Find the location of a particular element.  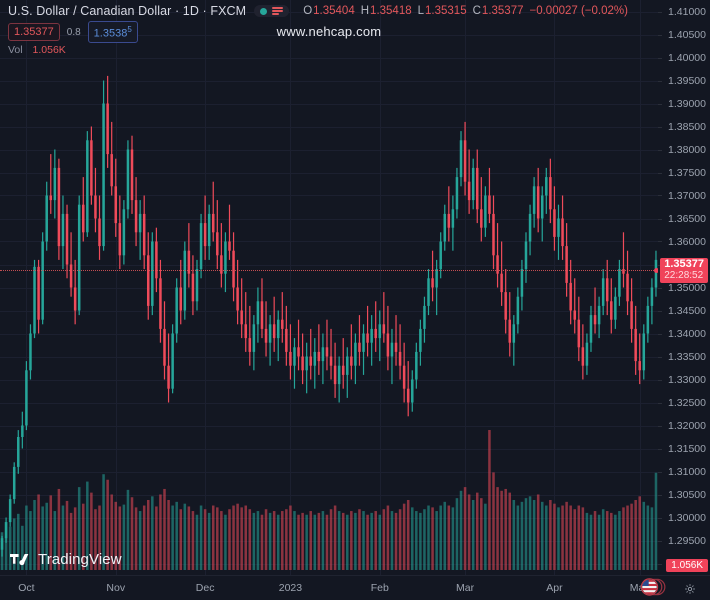

current-price-line is located at coordinates (329, 271).